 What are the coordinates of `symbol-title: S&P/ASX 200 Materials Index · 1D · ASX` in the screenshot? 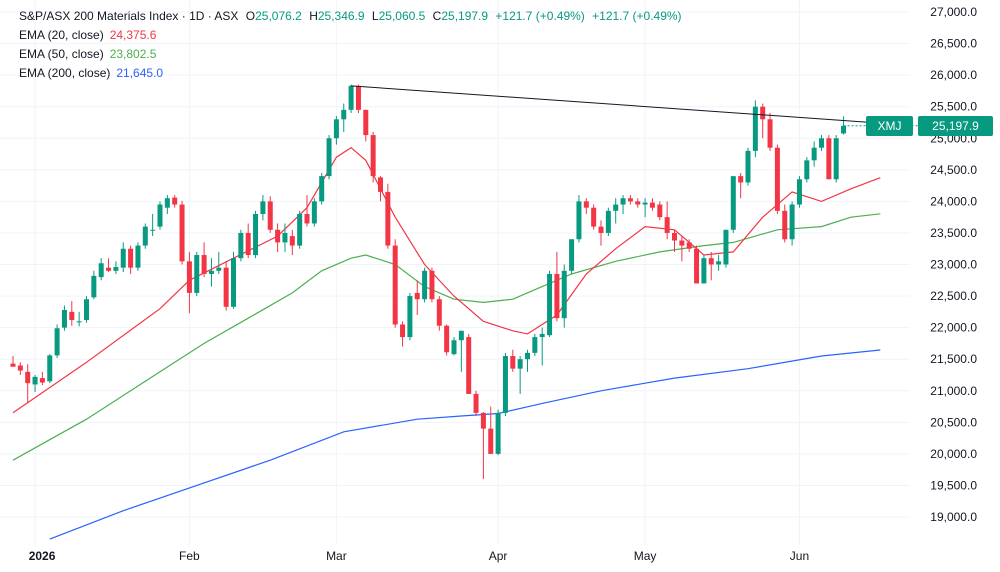 It's located at (129, 16).